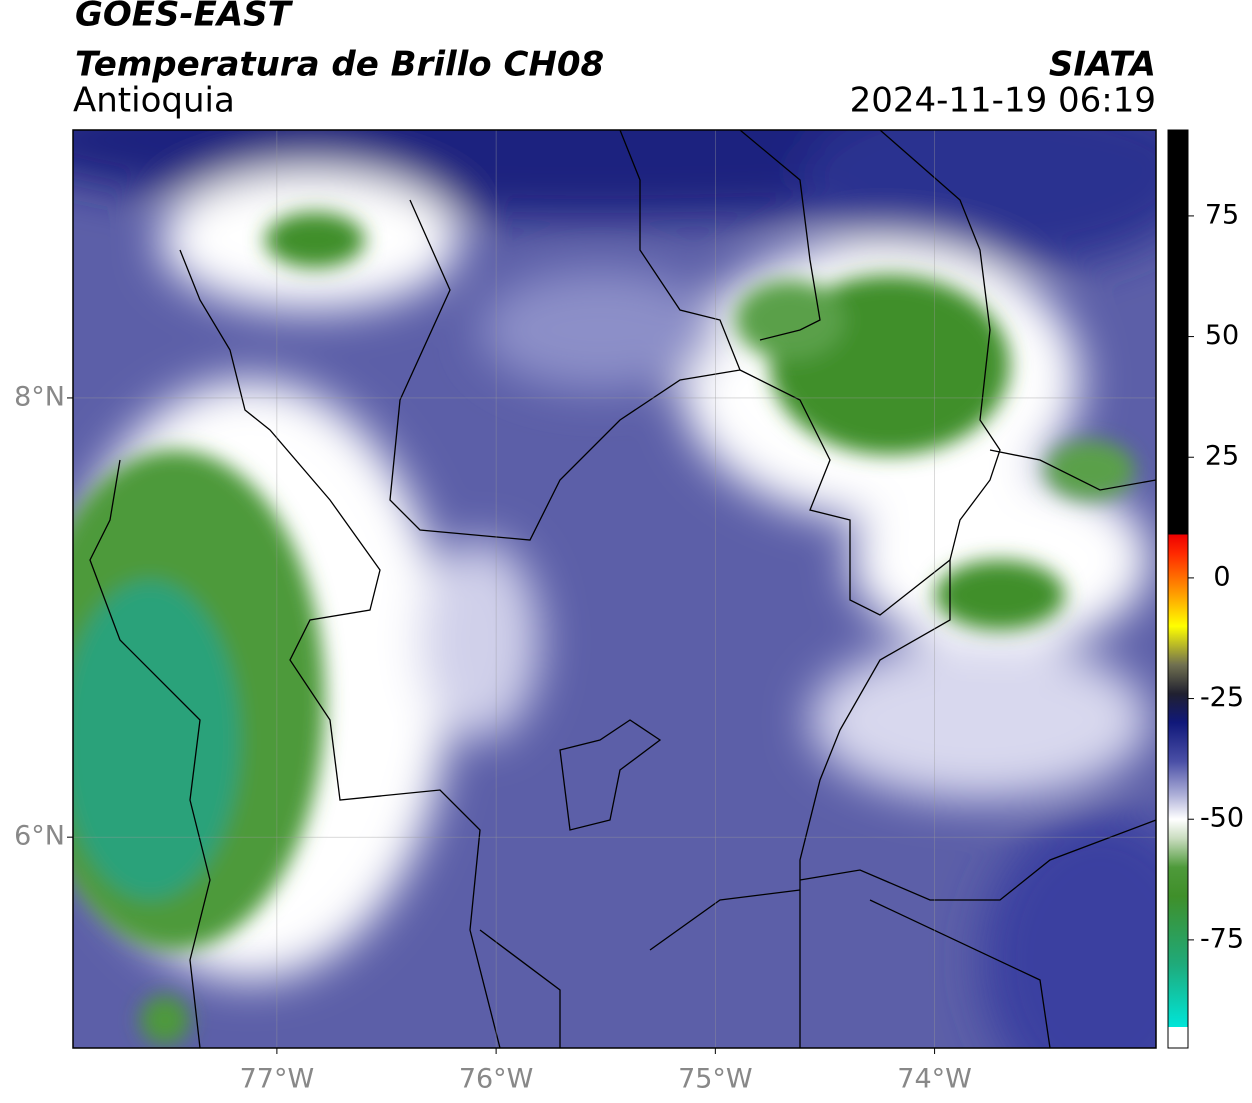 The image size is (1252, 1103). What do you see at coordinates (1222, 335) in the screenshot?
I see `colorbar-tick-label: 50` at bounding box center [1222, 335].